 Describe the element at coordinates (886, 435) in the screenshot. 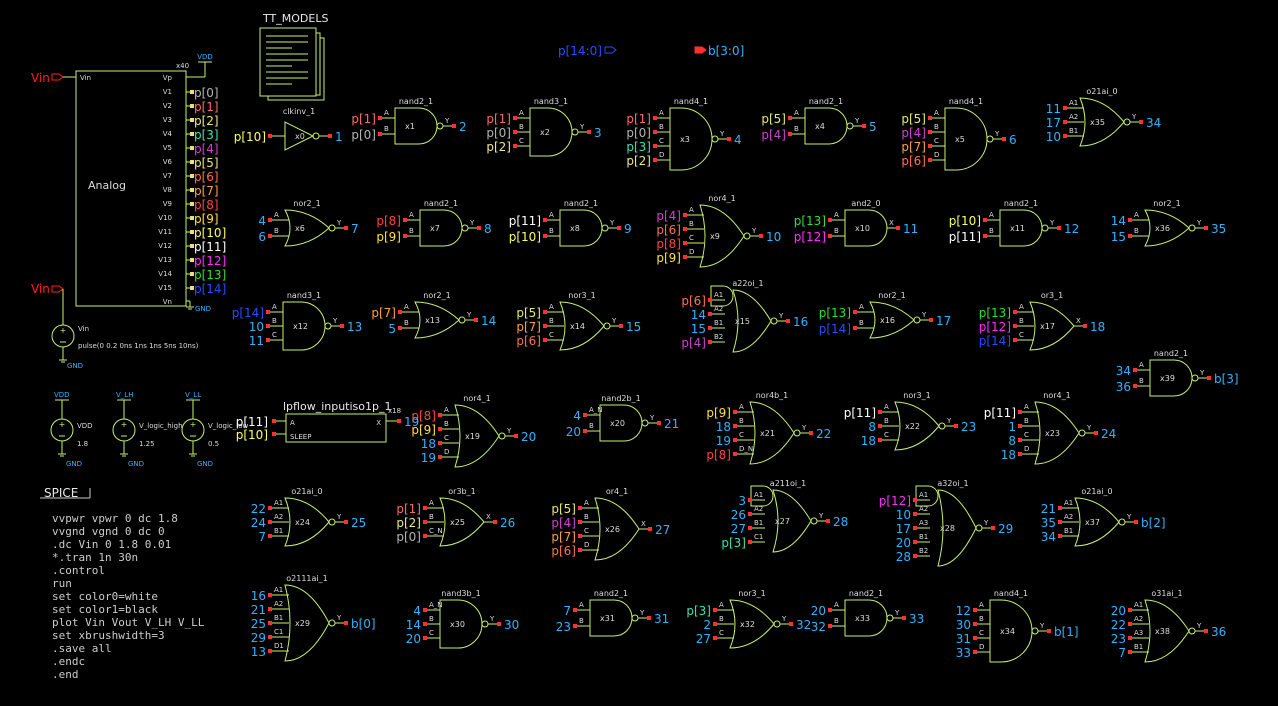

I see `input-pin-name: C` at that location.